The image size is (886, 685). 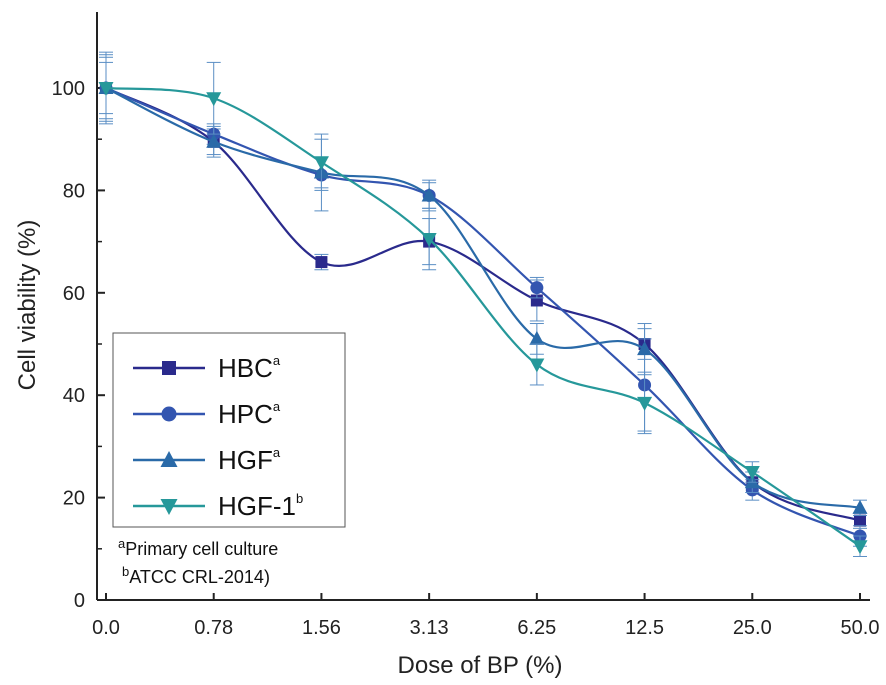 What do you see at coordinates (207, 368) in the screenshot?
I see `legend-item-hbc: HBCa` at bounding box center [207, 368].